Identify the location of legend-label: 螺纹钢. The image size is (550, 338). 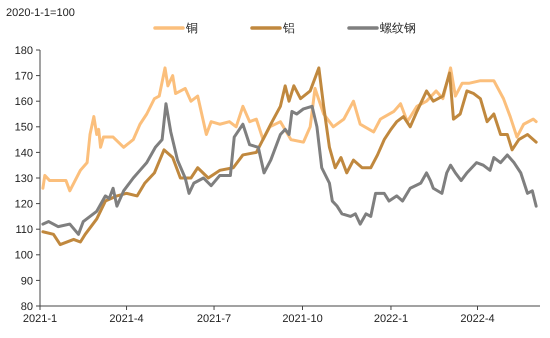
(398, 28).